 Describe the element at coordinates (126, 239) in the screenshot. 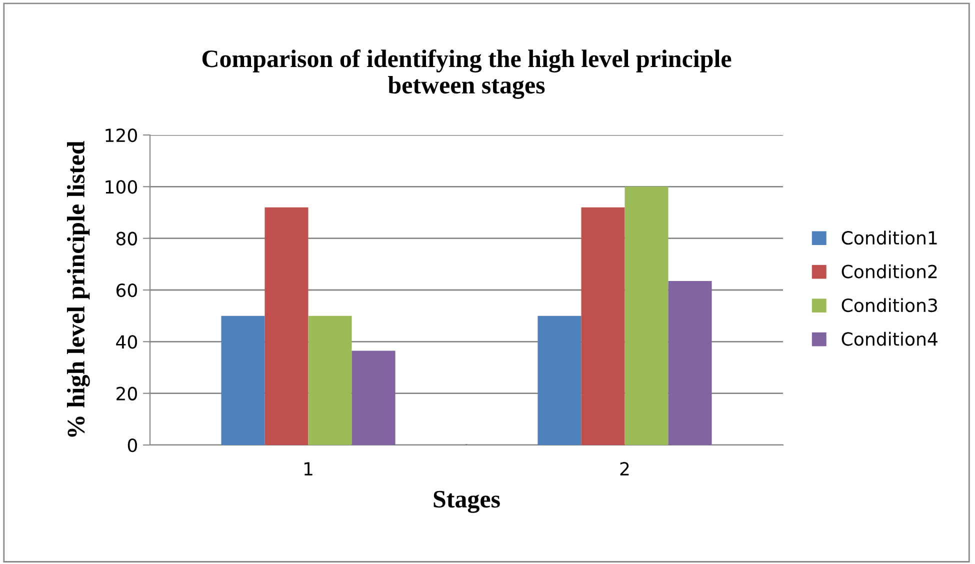

I see `y-tick-label: 80` at that location.